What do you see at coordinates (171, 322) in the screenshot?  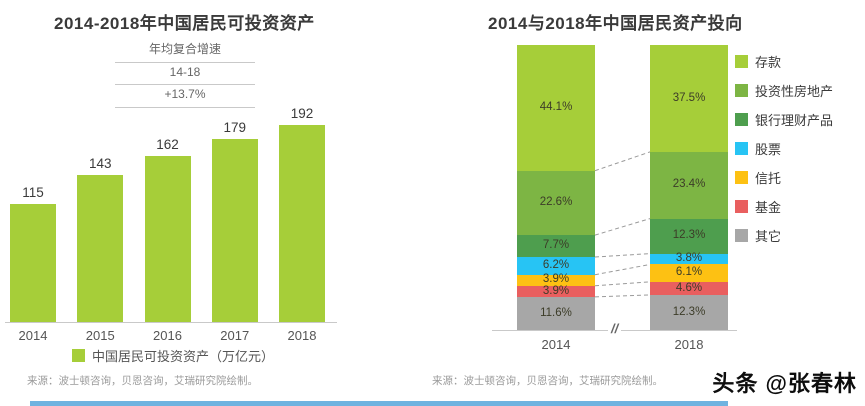 I see `x-axis-line` at bounding box center [171, 322].